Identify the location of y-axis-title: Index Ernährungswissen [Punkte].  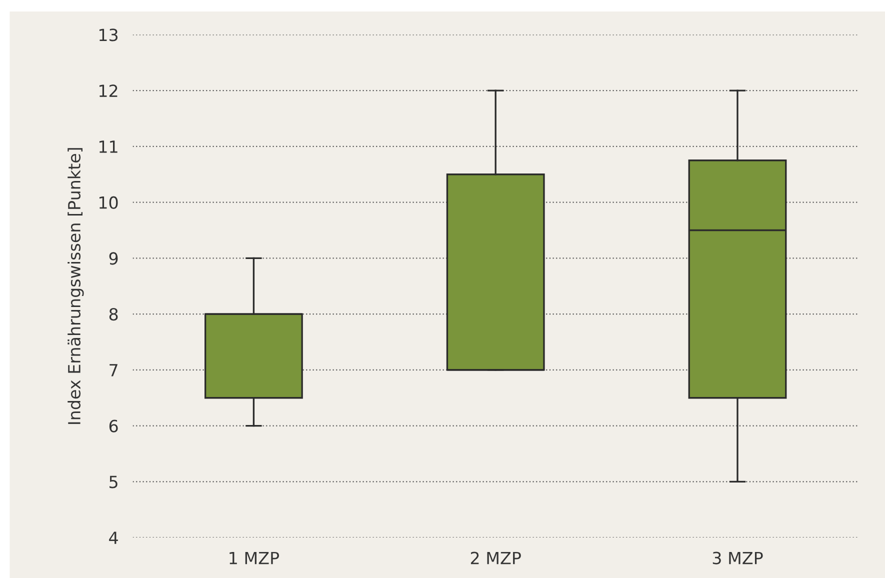
(76, 286).